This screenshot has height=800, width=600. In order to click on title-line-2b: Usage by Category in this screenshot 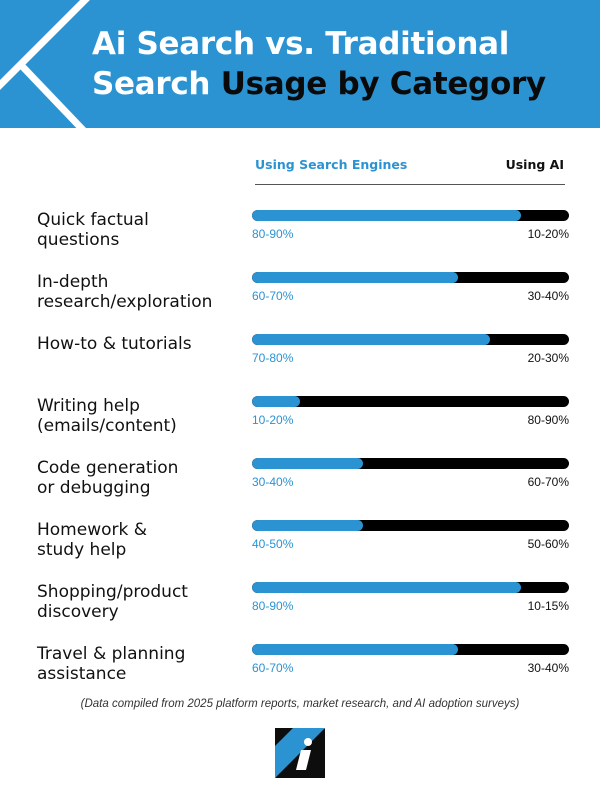, I will do `click(383, 84)`.